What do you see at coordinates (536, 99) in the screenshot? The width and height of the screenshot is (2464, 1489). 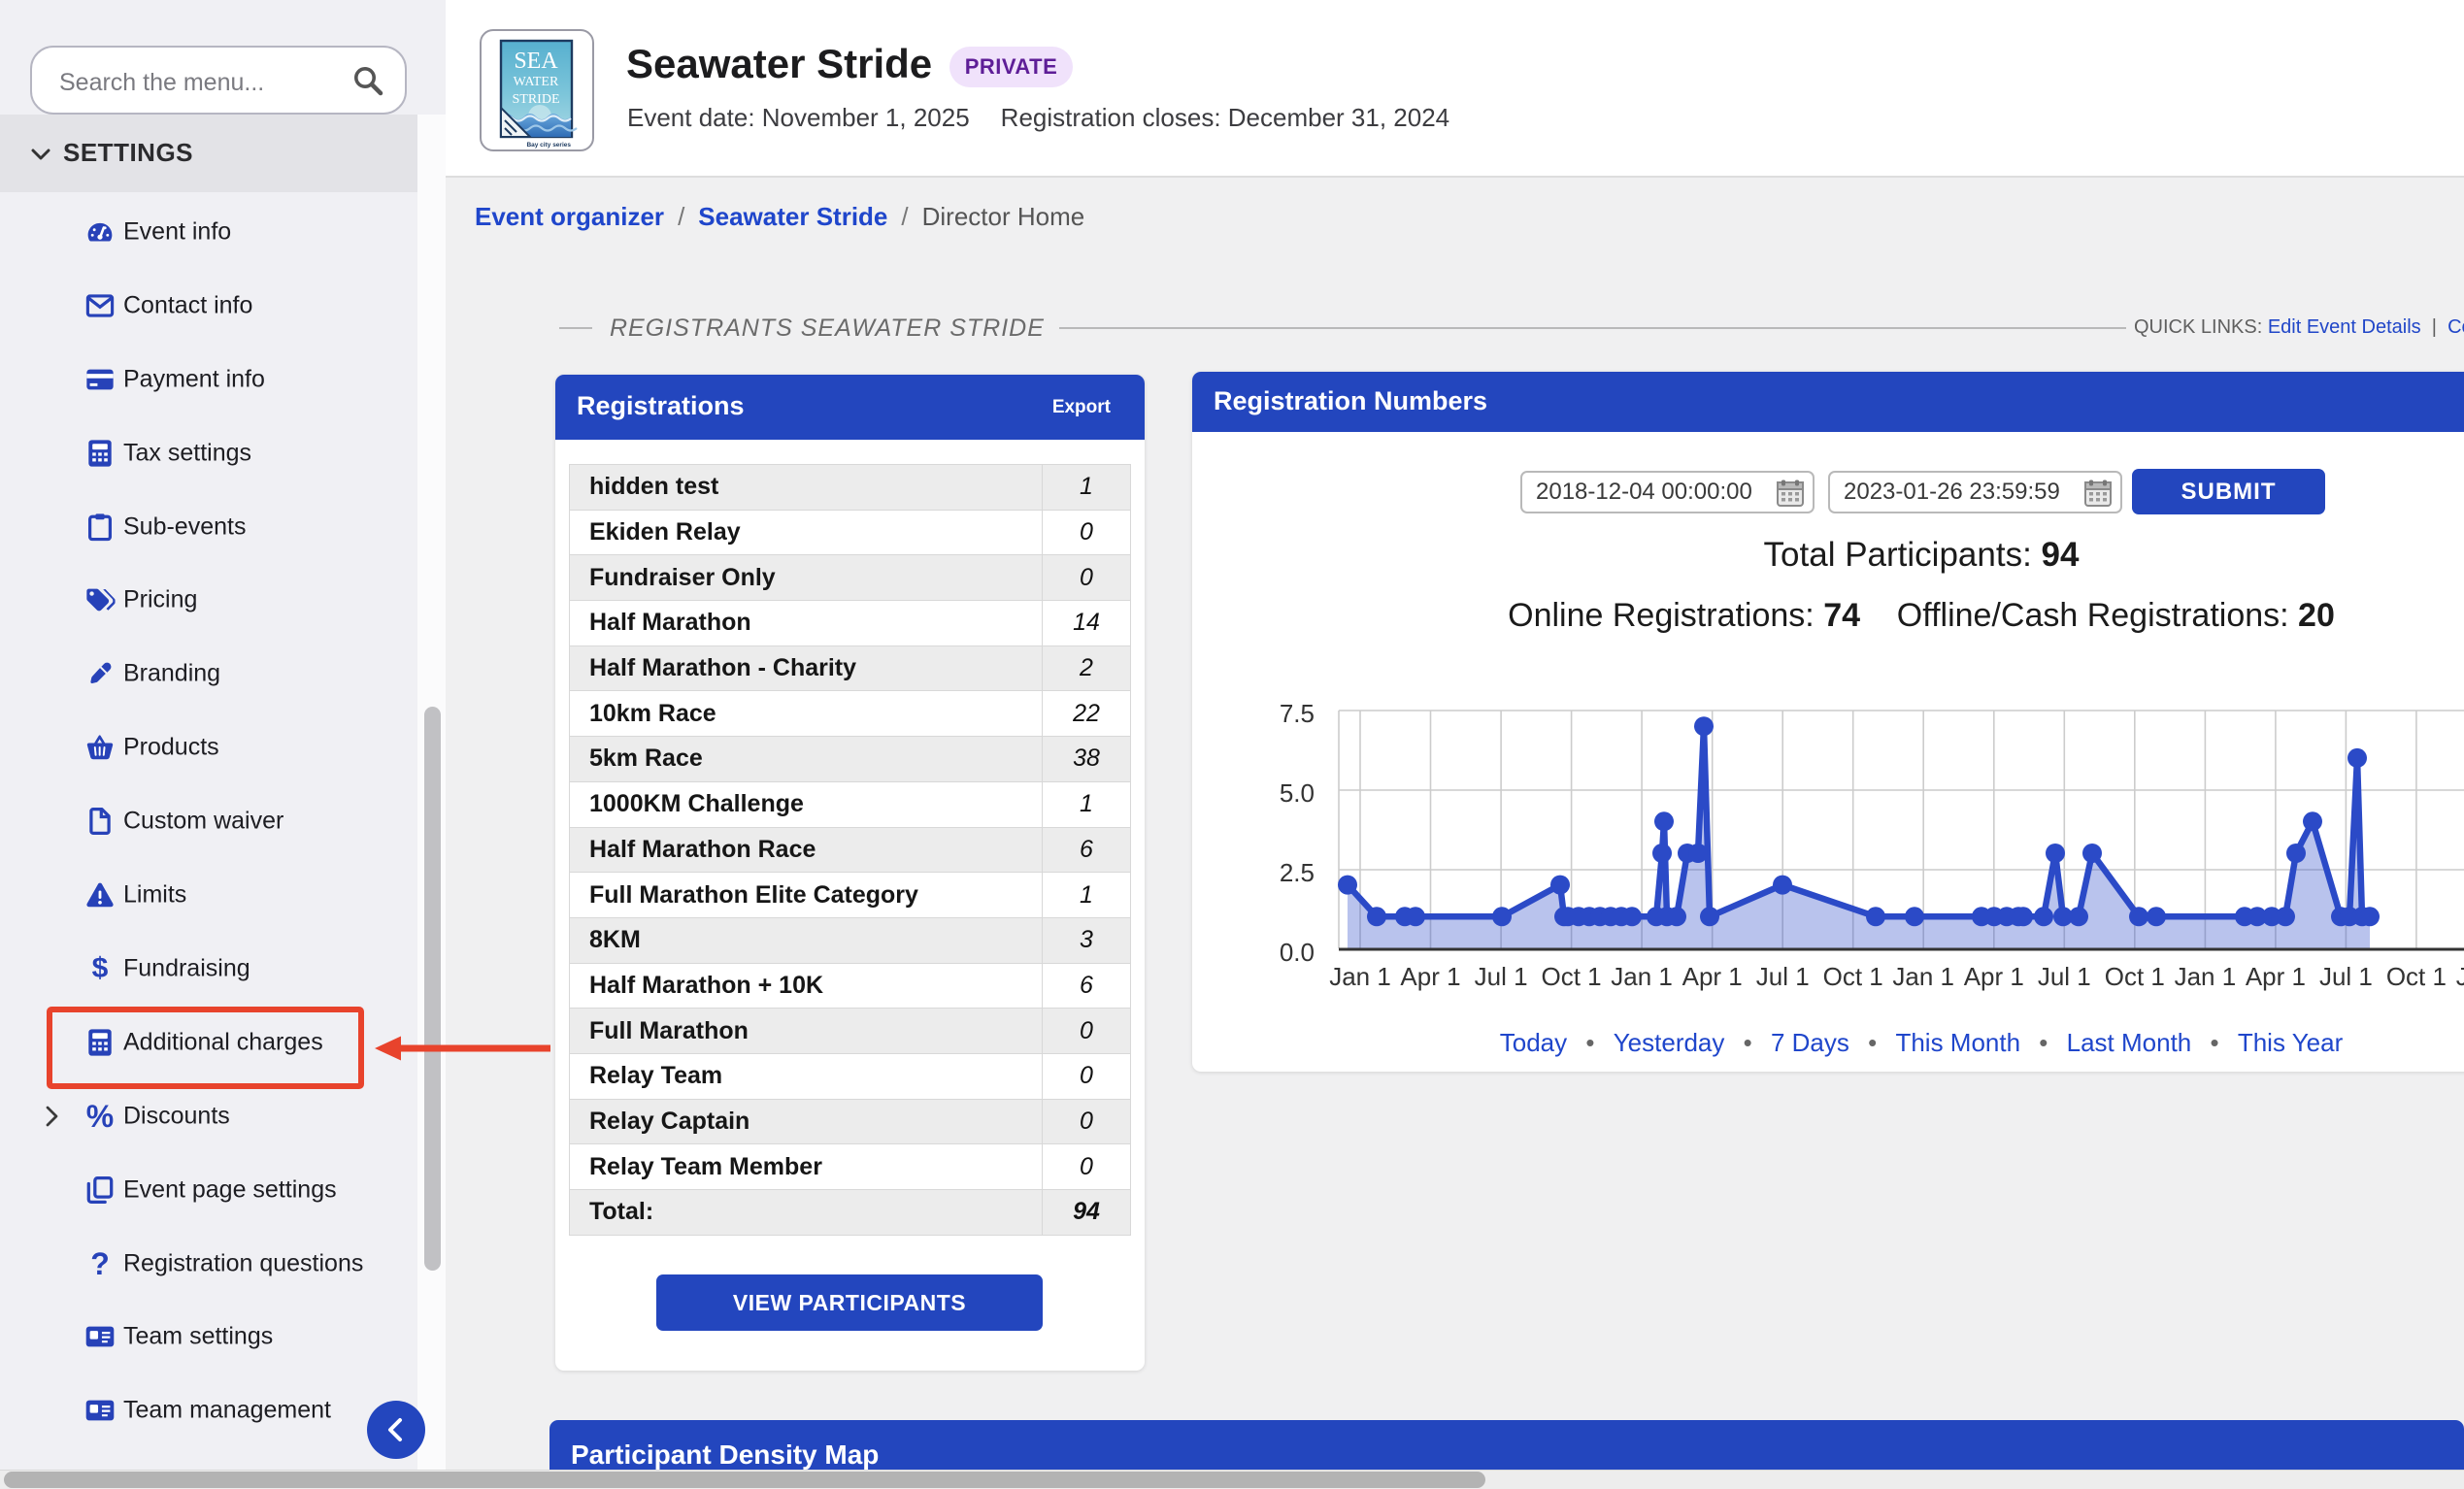 I see `svg-text: STRIDE` at bounding box center [536, 99].